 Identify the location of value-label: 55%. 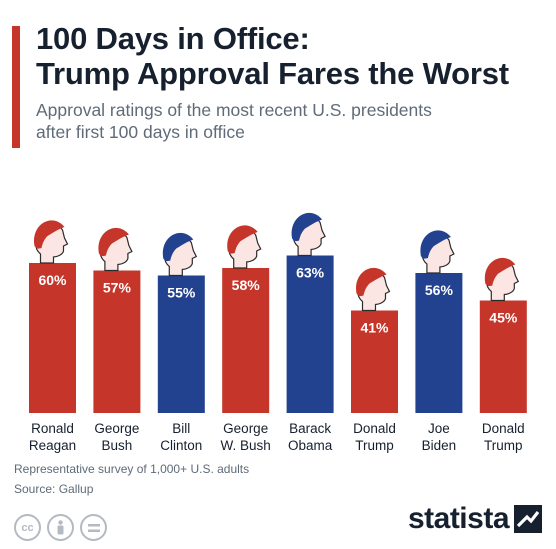
(181, 293).